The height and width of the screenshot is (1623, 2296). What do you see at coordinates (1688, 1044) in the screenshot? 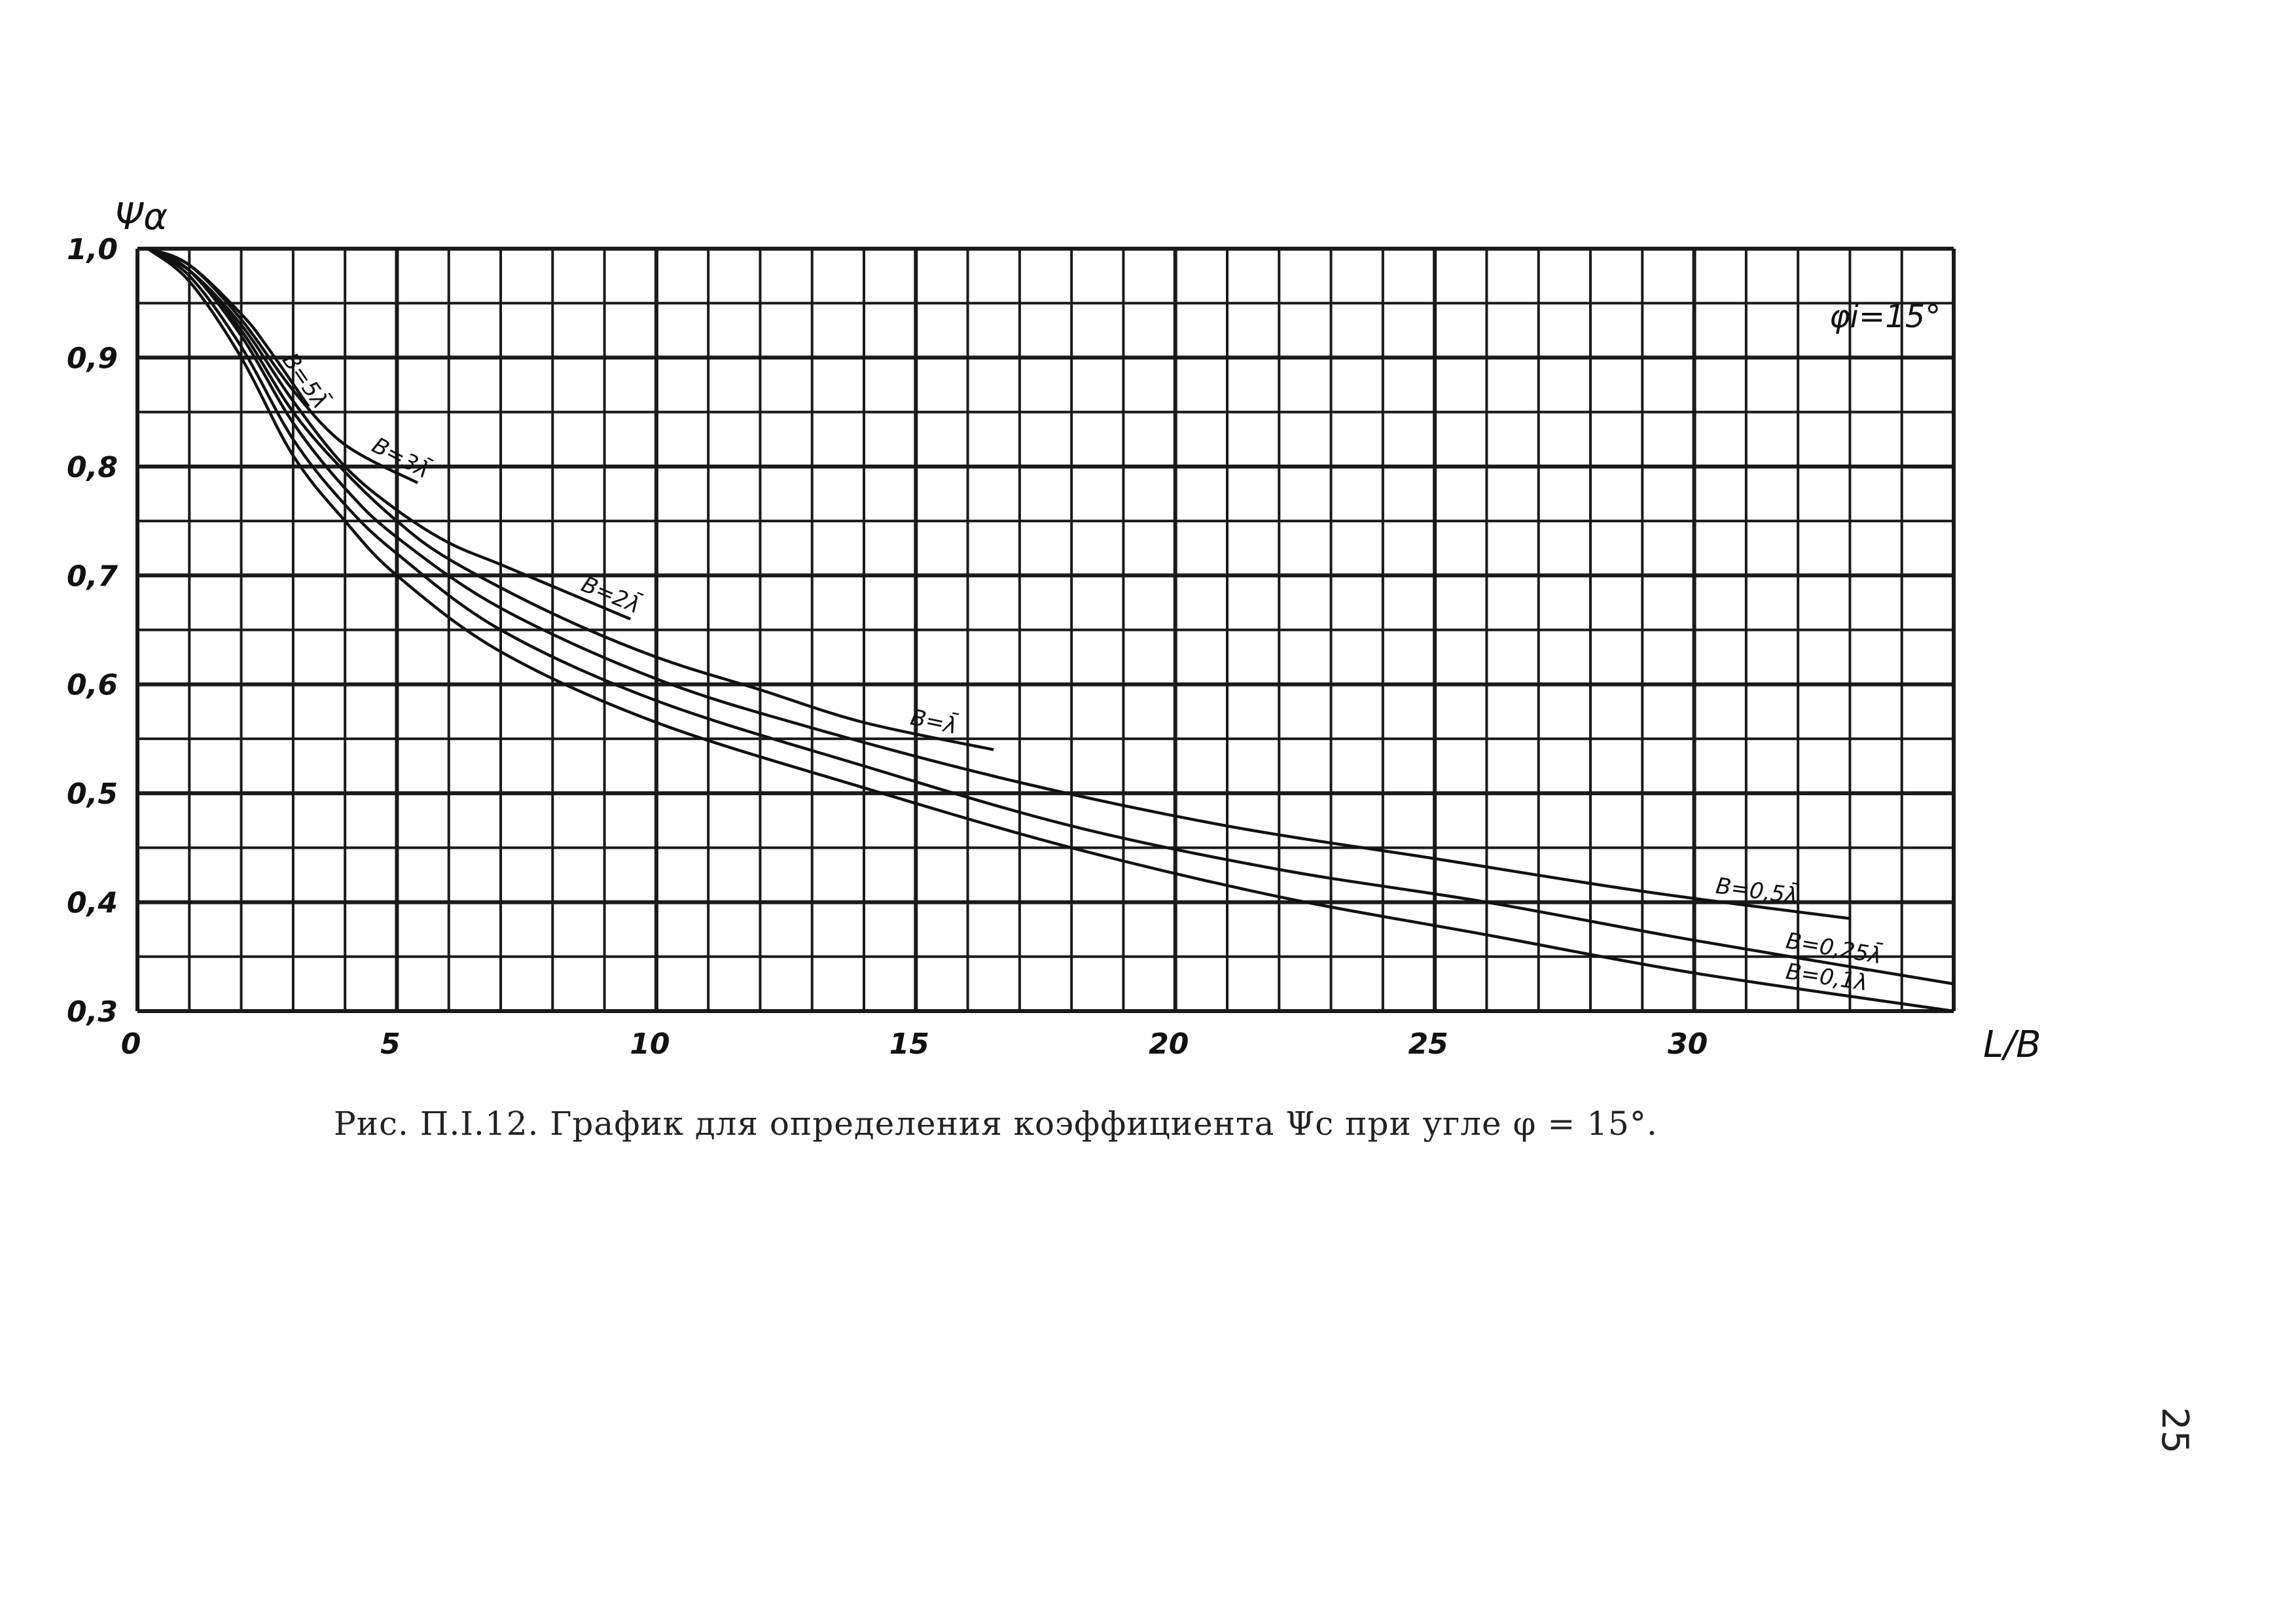
I see `x-tick-label: 30` at bounding box center [1688, 1044].